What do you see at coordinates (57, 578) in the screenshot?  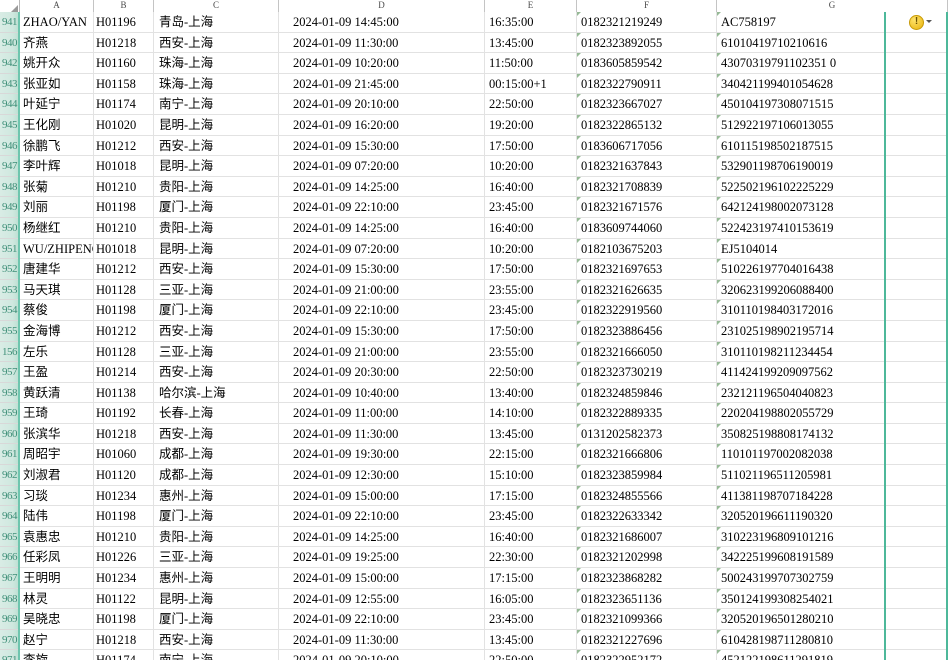 I see `cell-name: 王明明` at bounding box center [57, 578].